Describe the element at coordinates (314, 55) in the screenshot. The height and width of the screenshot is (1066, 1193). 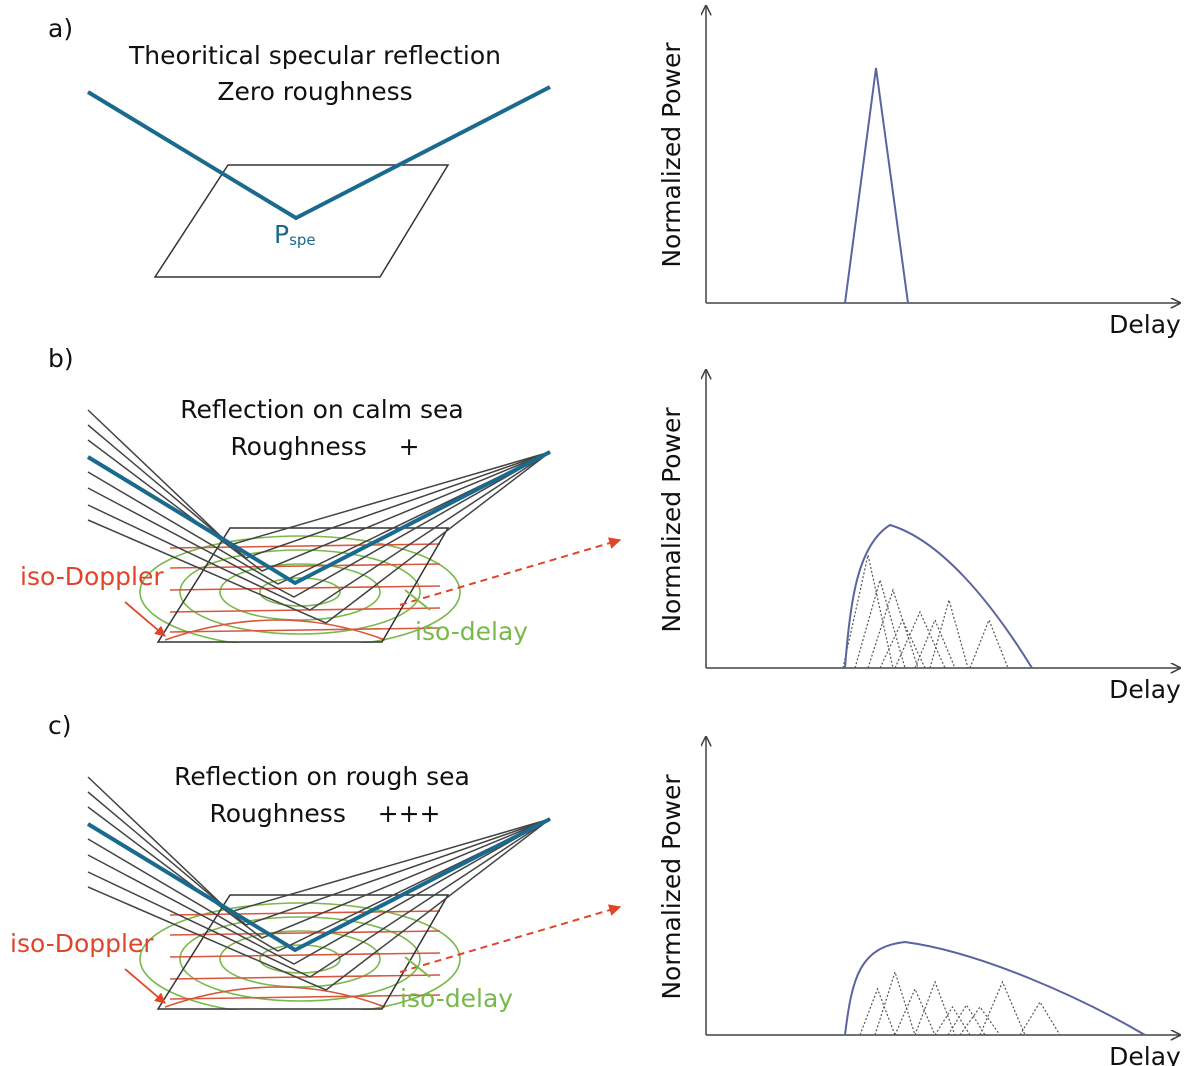
I see `title: Theoritical specular reflection` at that location.